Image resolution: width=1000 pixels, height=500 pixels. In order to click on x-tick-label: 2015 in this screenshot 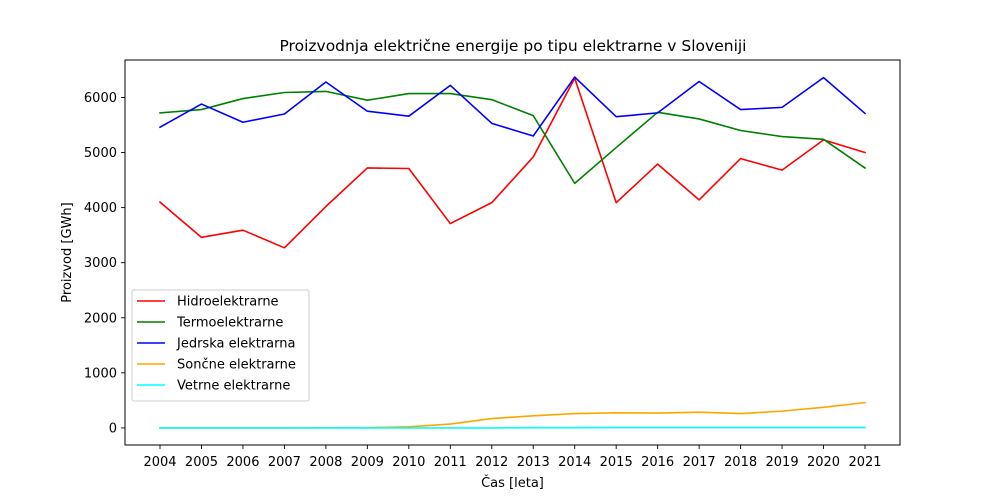, I will do `click(616, 462)`.